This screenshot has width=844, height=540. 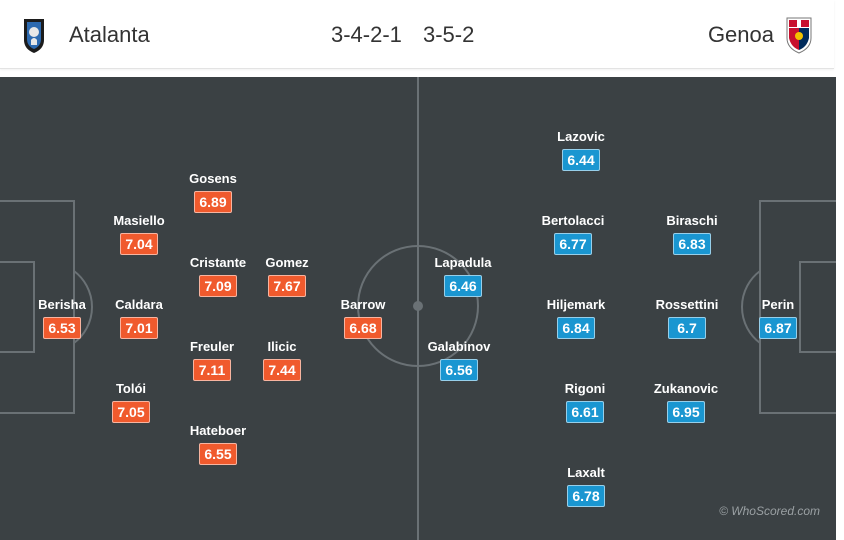 I want to click on player-name: Laxalt, so click(x=586, y=472).